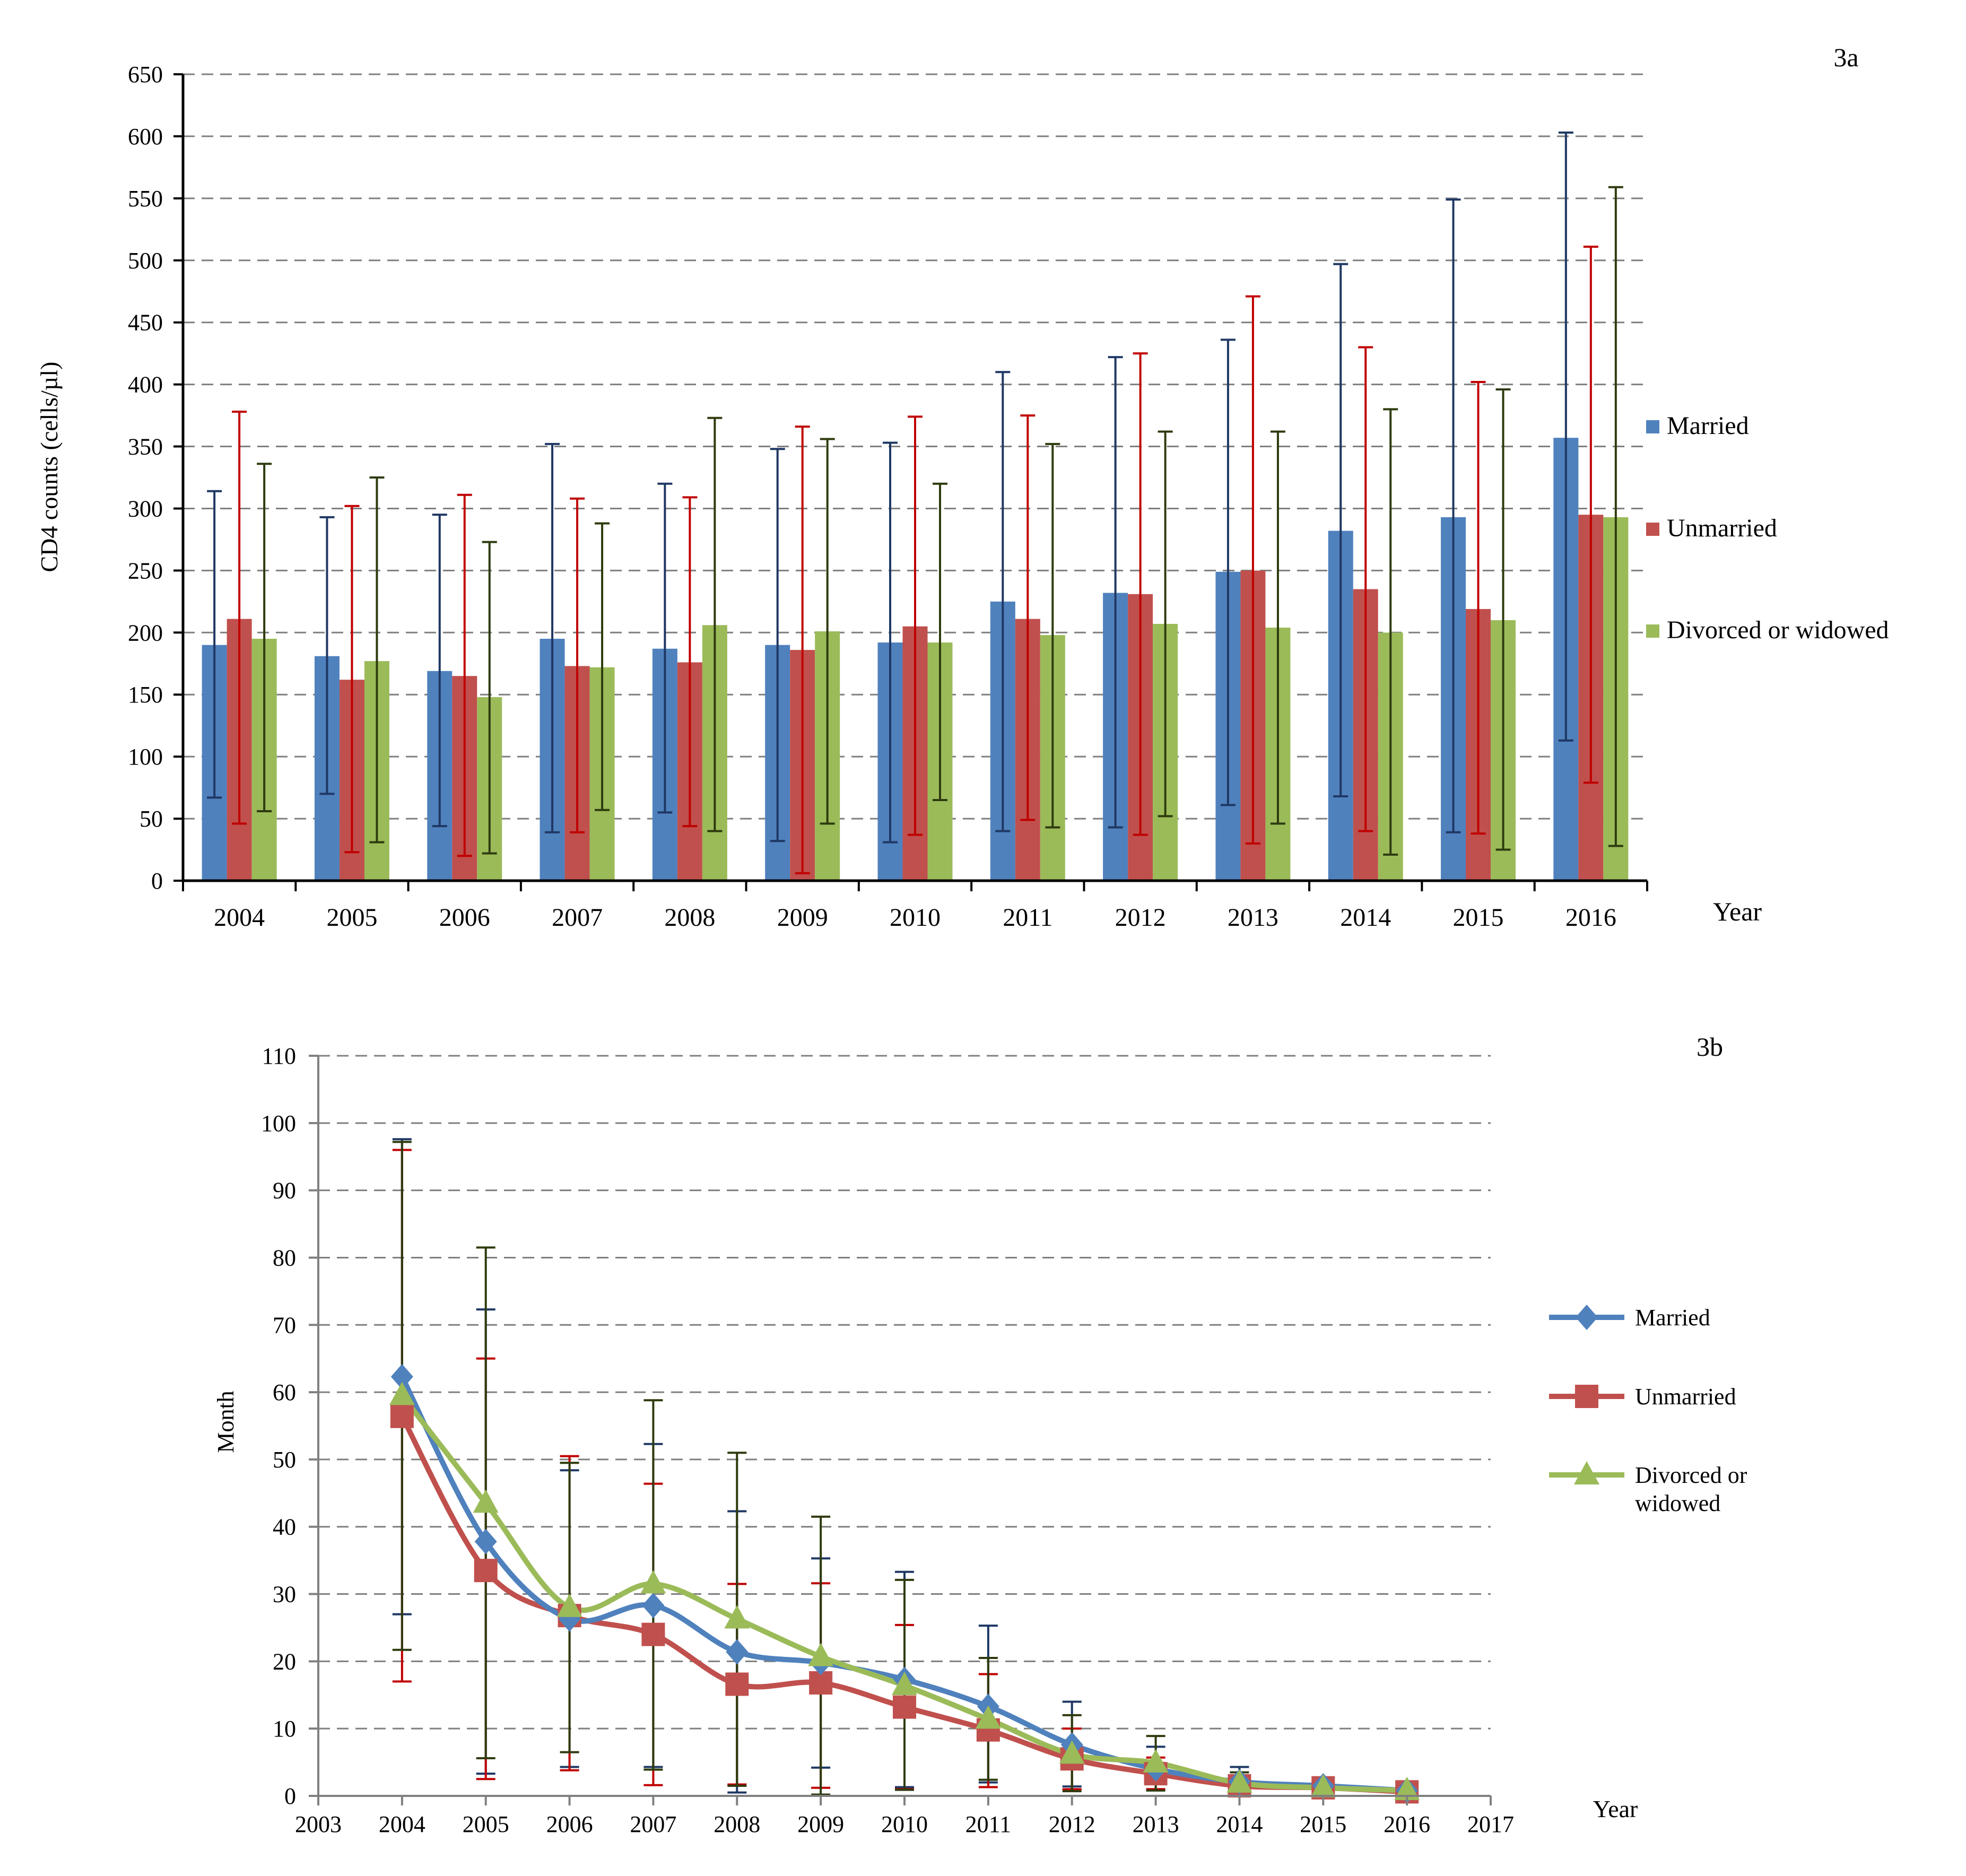 Image resolution: width=1966 pixels, height=1876 pixels. Describe the element at coordinates (1156, 1761) in the screenshot. I see `marker-divorced-2013` at that location.